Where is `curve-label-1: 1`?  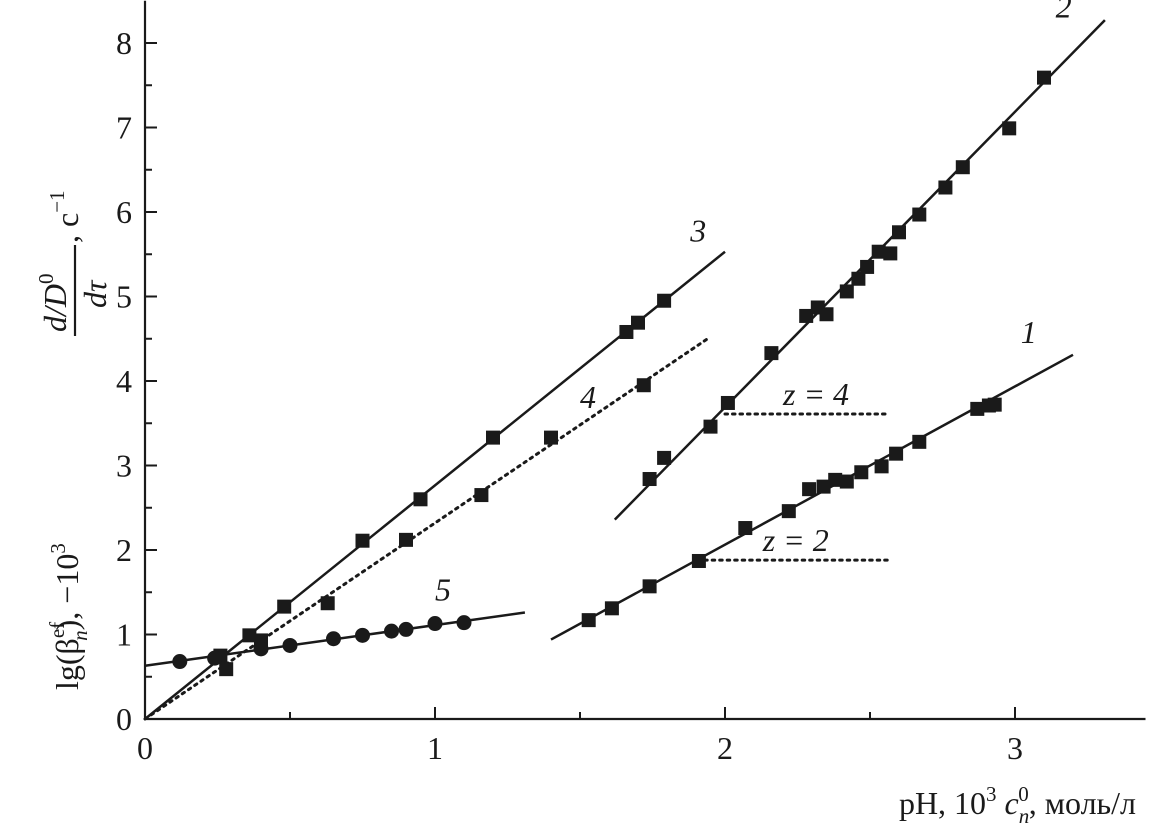 curve-label-1: 1 is located at coordinates (1029, 332).